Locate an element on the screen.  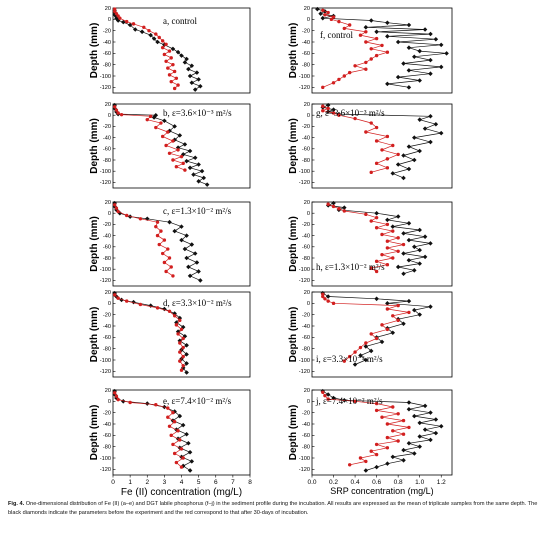
panel-label: f, control is located at coordinates (336, 35).